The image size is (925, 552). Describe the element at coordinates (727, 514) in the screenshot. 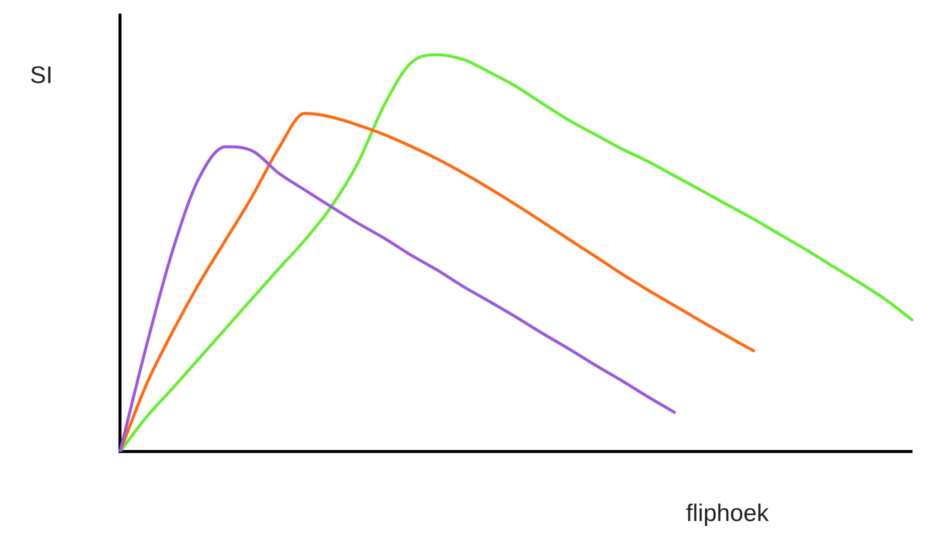

I see `x-axis-title: fliphoek` at that location.